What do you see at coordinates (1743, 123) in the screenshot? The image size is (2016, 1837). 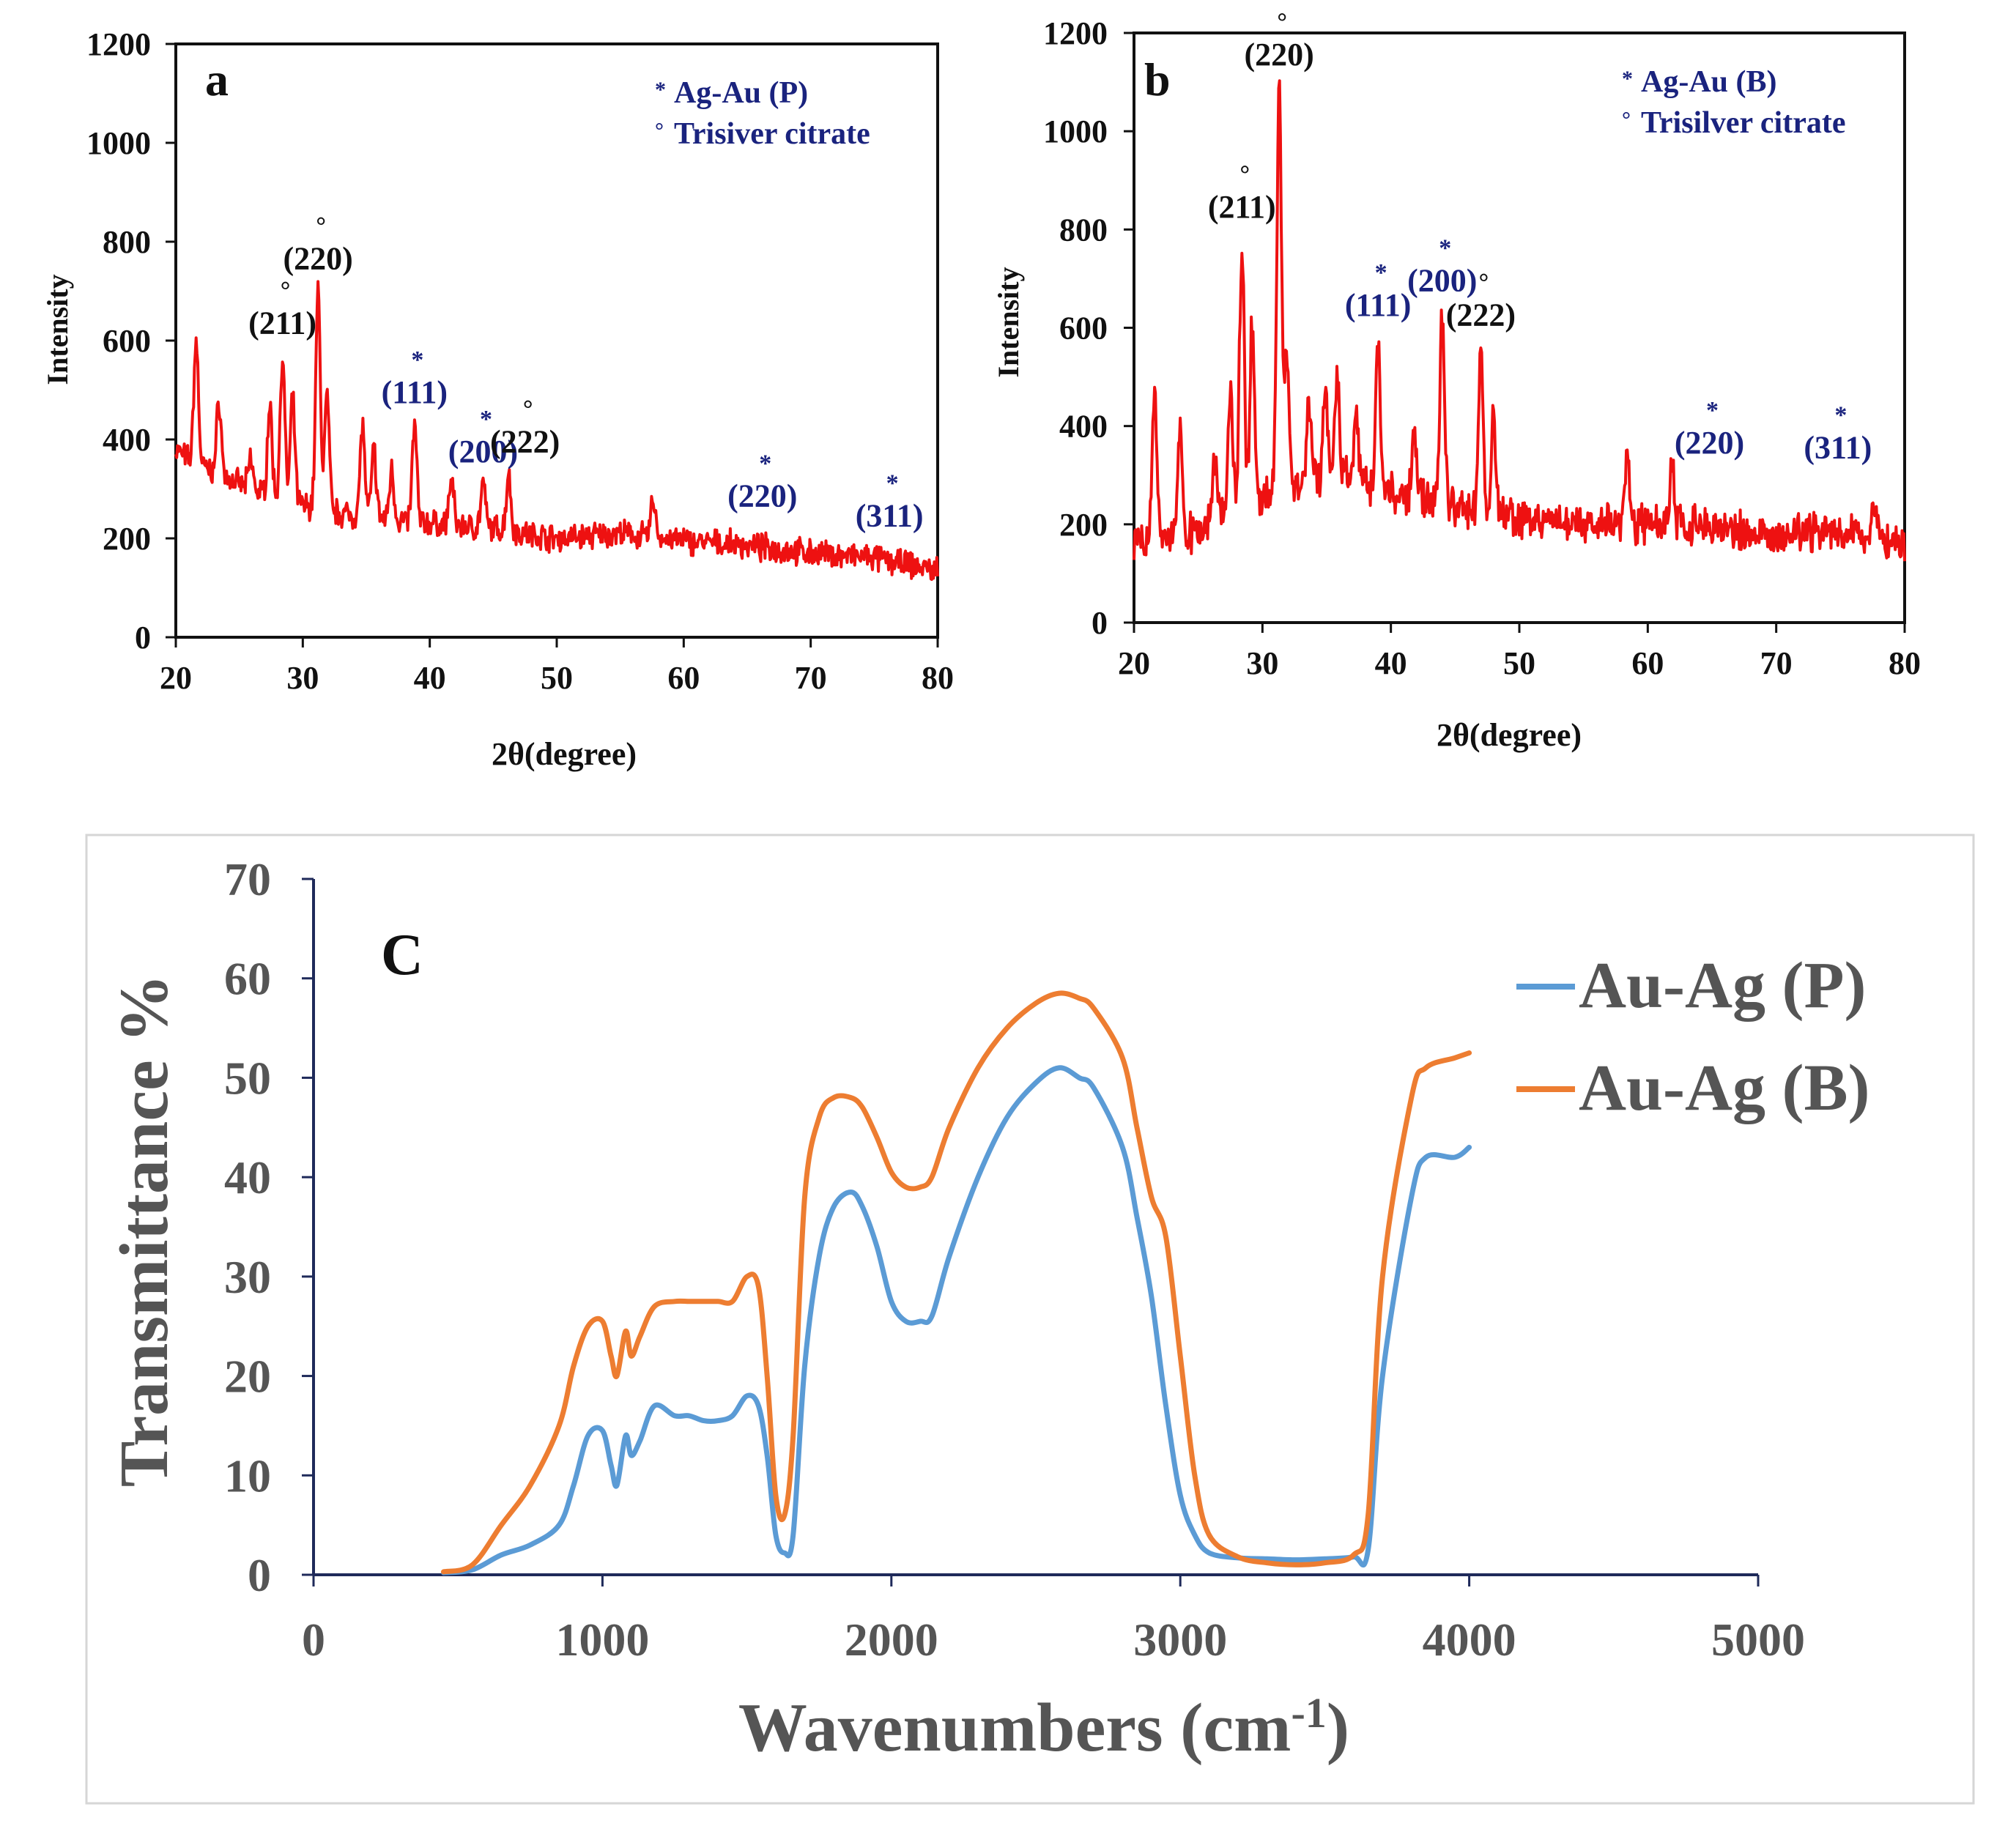 I see `legend-entry-b: Trisilver citrate` at bounding box center [1743, 123].